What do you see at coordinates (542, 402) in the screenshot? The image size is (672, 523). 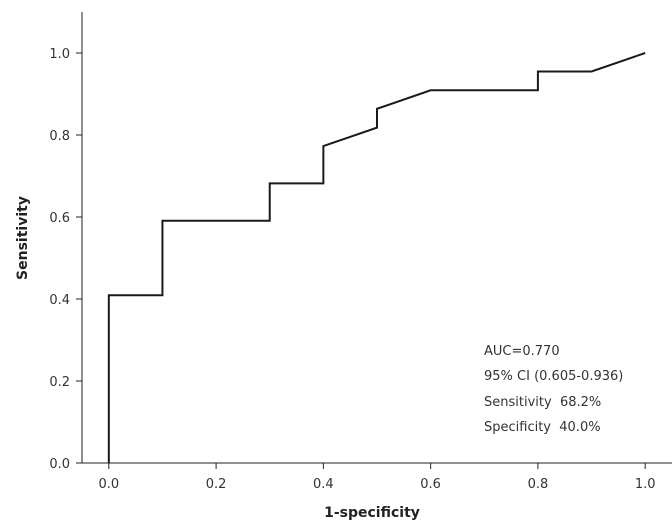 I see `annotation-sensitivity: Sensitivity 68.2%` at bounding box center [542, 402].